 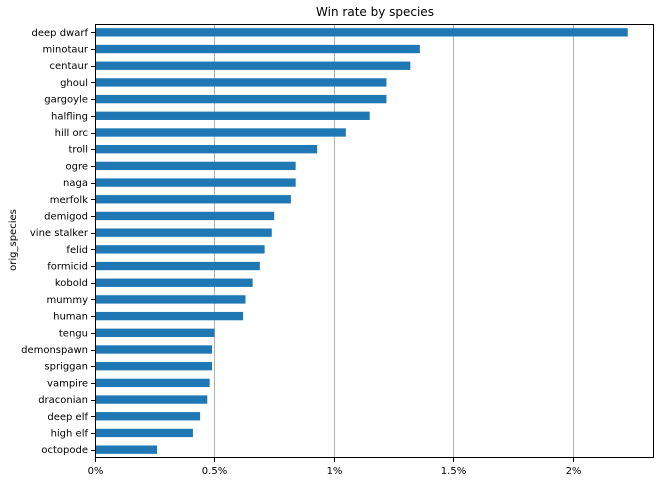 What do you see at coordinates (59, 233) in the screenshot?
I see `y-tick-label: vine stalker` at bounding box center [59, 233].